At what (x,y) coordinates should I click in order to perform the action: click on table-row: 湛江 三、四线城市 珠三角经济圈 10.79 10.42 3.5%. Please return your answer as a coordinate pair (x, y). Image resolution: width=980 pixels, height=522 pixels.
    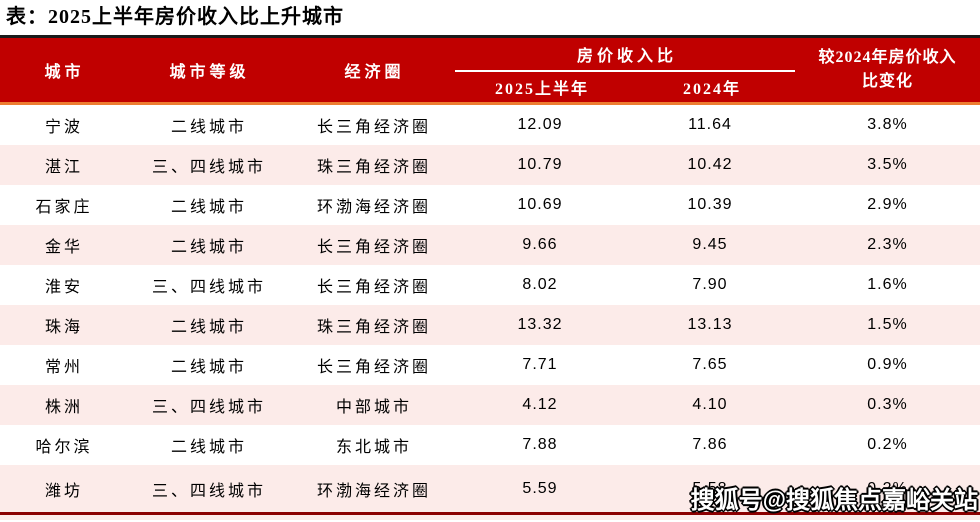
    Looking at the image, I should click on (490, 165).